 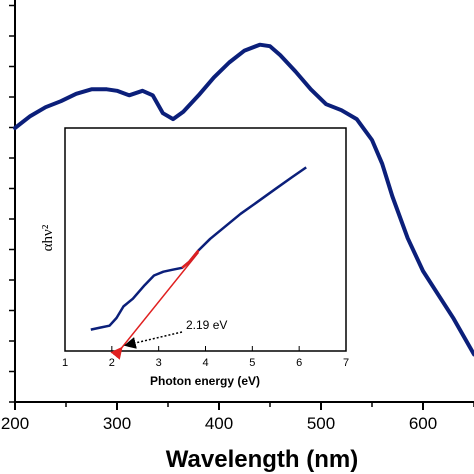 I want to click on inset-y-axis-title: αhν², so click(x=48, y=237).